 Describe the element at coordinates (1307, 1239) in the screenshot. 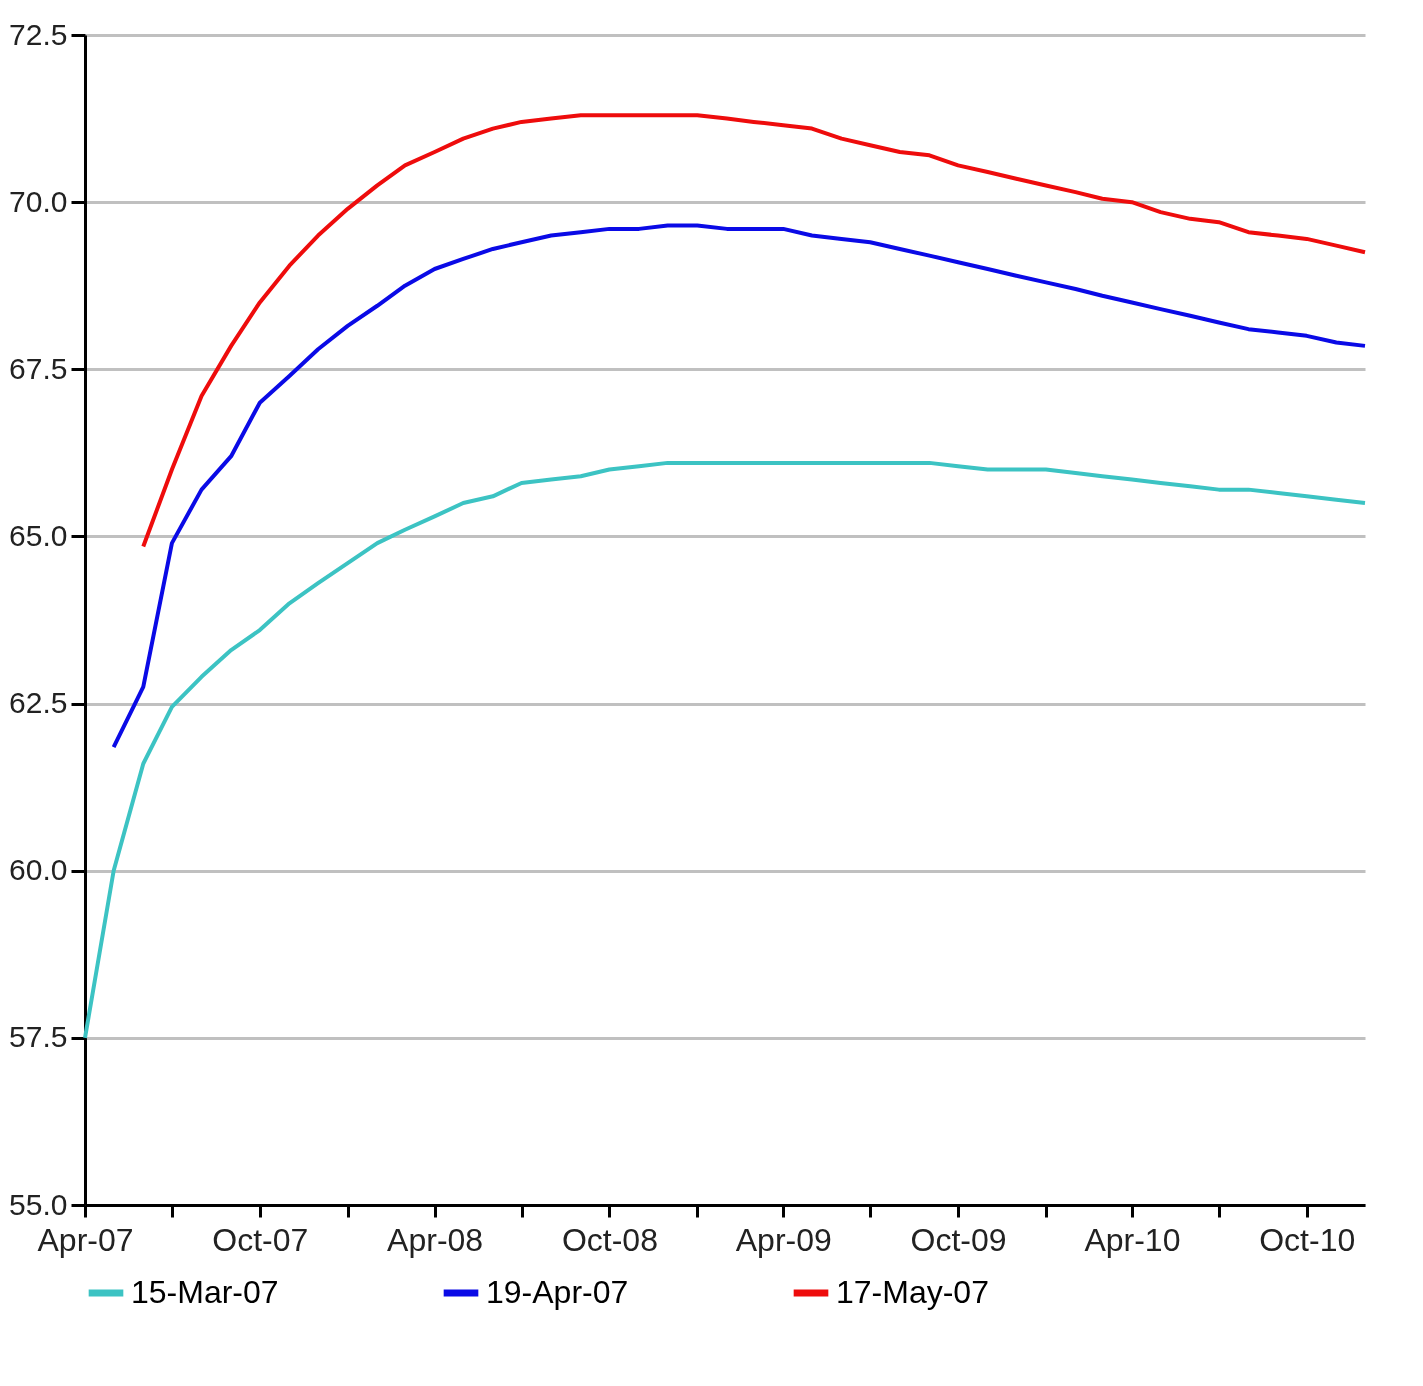

I see `x-tick-label: Oct-10` at that location.